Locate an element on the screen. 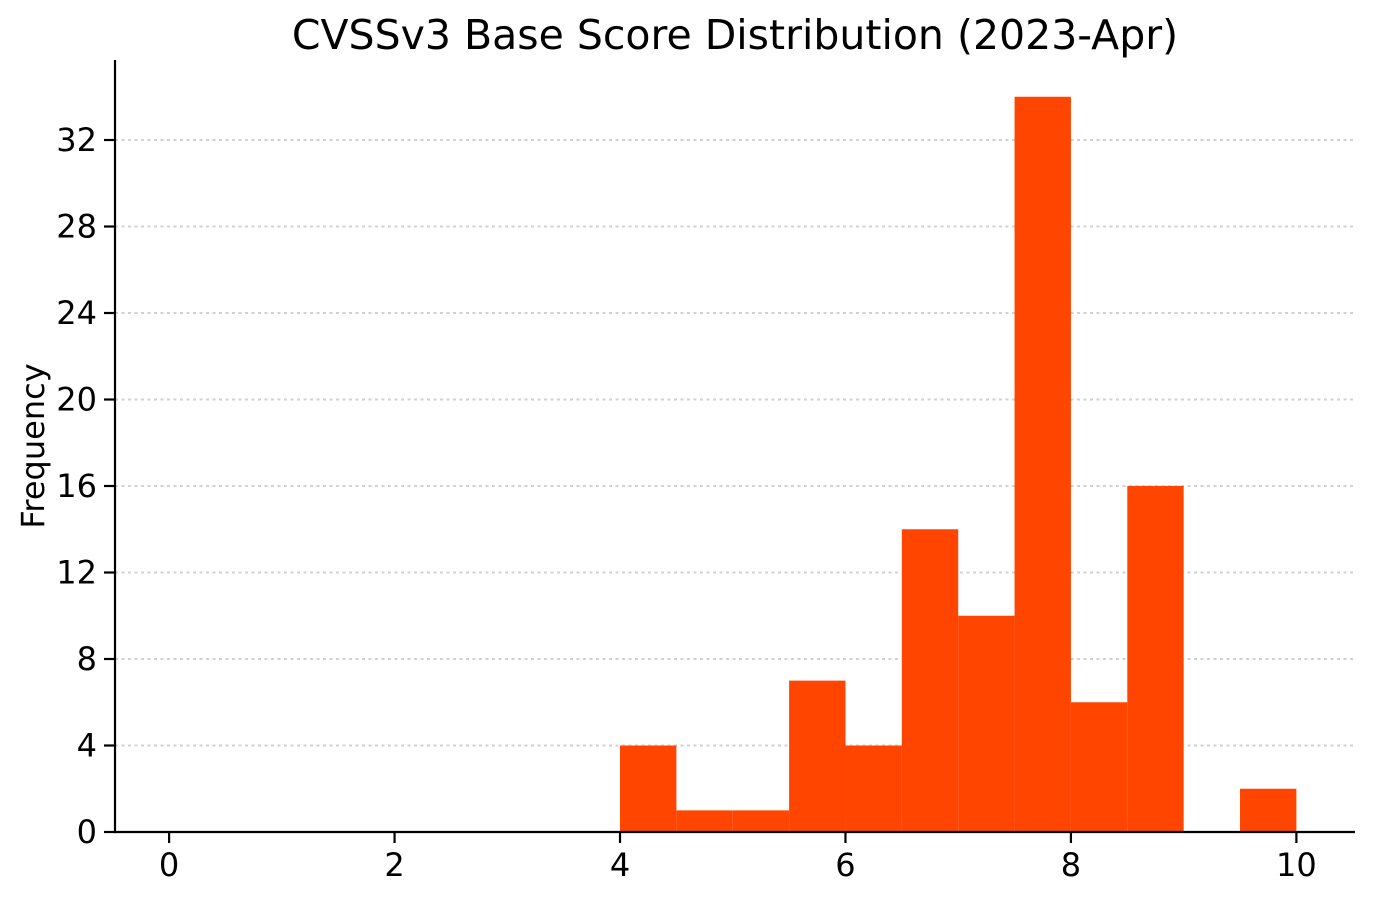 The image size is (1373, 900). x-tick-label-6: 6 is located at coordinates (845, 865).